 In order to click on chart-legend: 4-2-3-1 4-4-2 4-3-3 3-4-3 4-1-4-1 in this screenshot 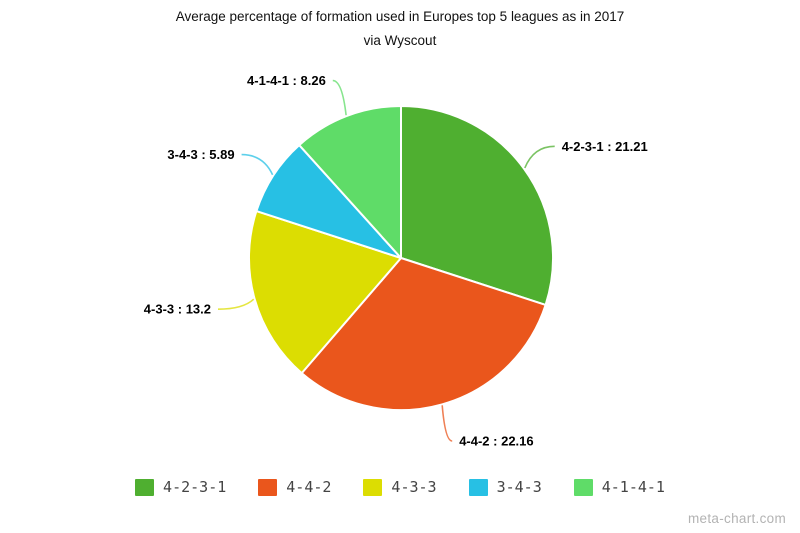, I will do `click(400, 487)`.